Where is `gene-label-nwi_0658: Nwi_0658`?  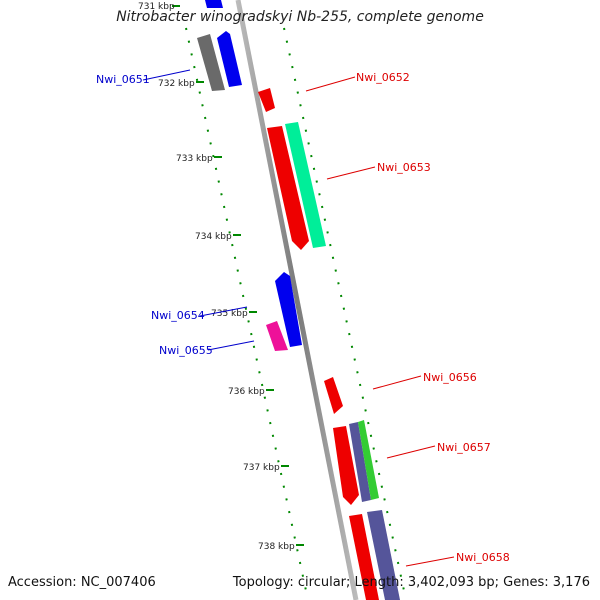
gene-label-nwi_0658: Nwi_0658 is located at coordinates (483, 557).